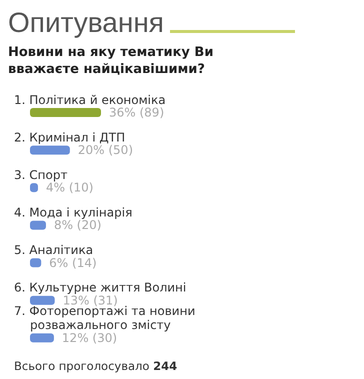 This screenshot has width=364, height=379. I want to click on y-tick-label: 6. Культурне життя Волині, so click(100, 287).